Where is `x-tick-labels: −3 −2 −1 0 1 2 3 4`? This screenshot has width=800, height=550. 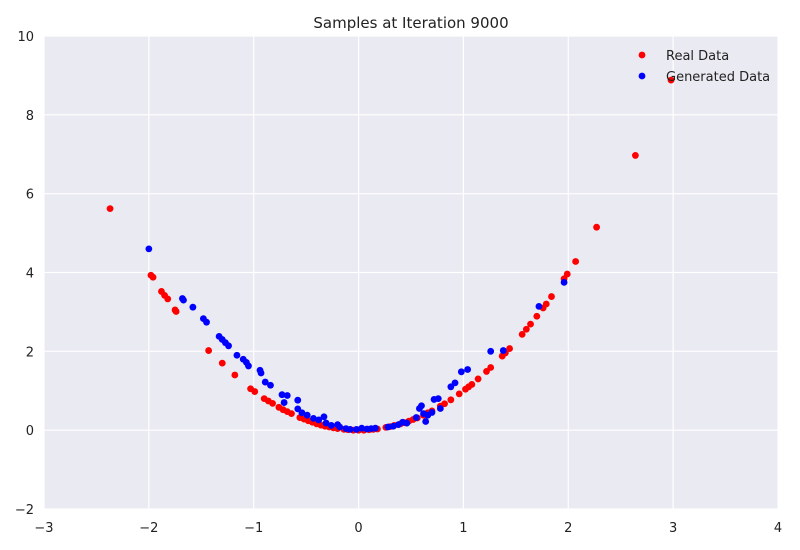
x-tick-labels: −3 −2 −1 0 1 2 3 4 is located at coordinates (408, 528).